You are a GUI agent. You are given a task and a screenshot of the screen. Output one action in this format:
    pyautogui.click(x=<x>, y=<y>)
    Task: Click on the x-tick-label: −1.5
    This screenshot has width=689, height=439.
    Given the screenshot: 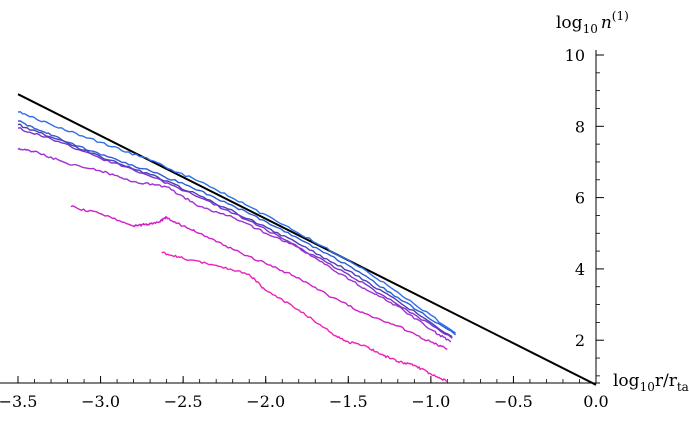 What is the action you would take?
    pyautogui.click(x=348, y=401)
    